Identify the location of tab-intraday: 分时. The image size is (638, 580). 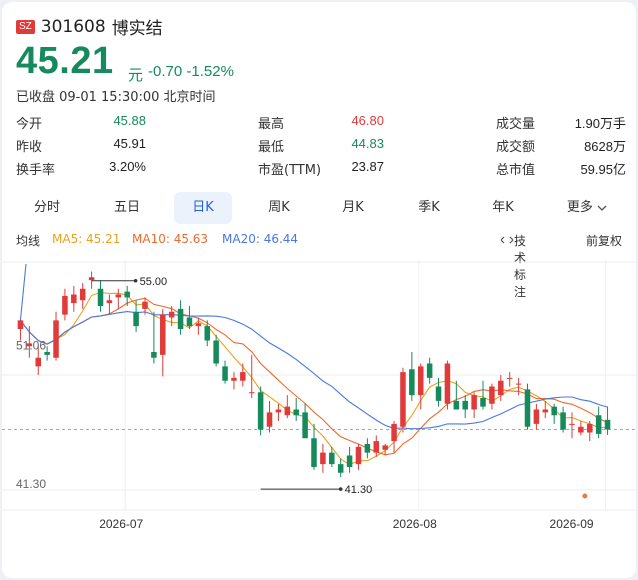
(46, 207).